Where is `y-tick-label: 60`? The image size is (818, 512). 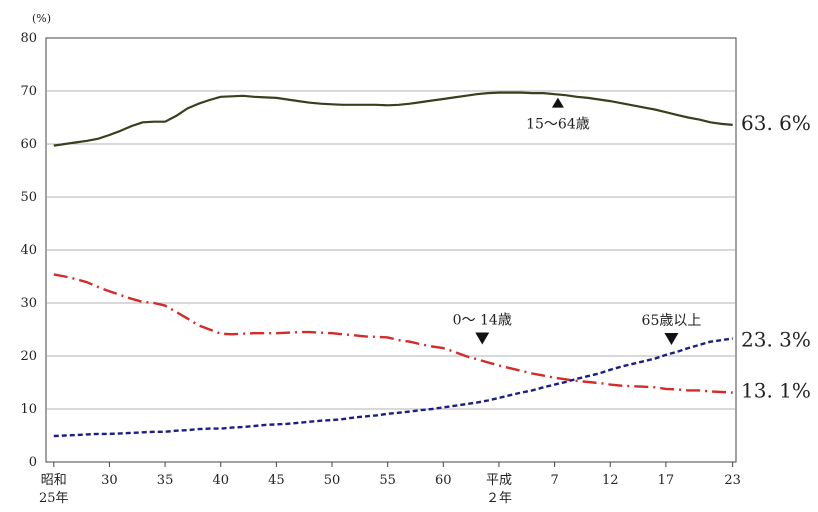 y-tick-label: 60 is located at coordinates (28, 144).